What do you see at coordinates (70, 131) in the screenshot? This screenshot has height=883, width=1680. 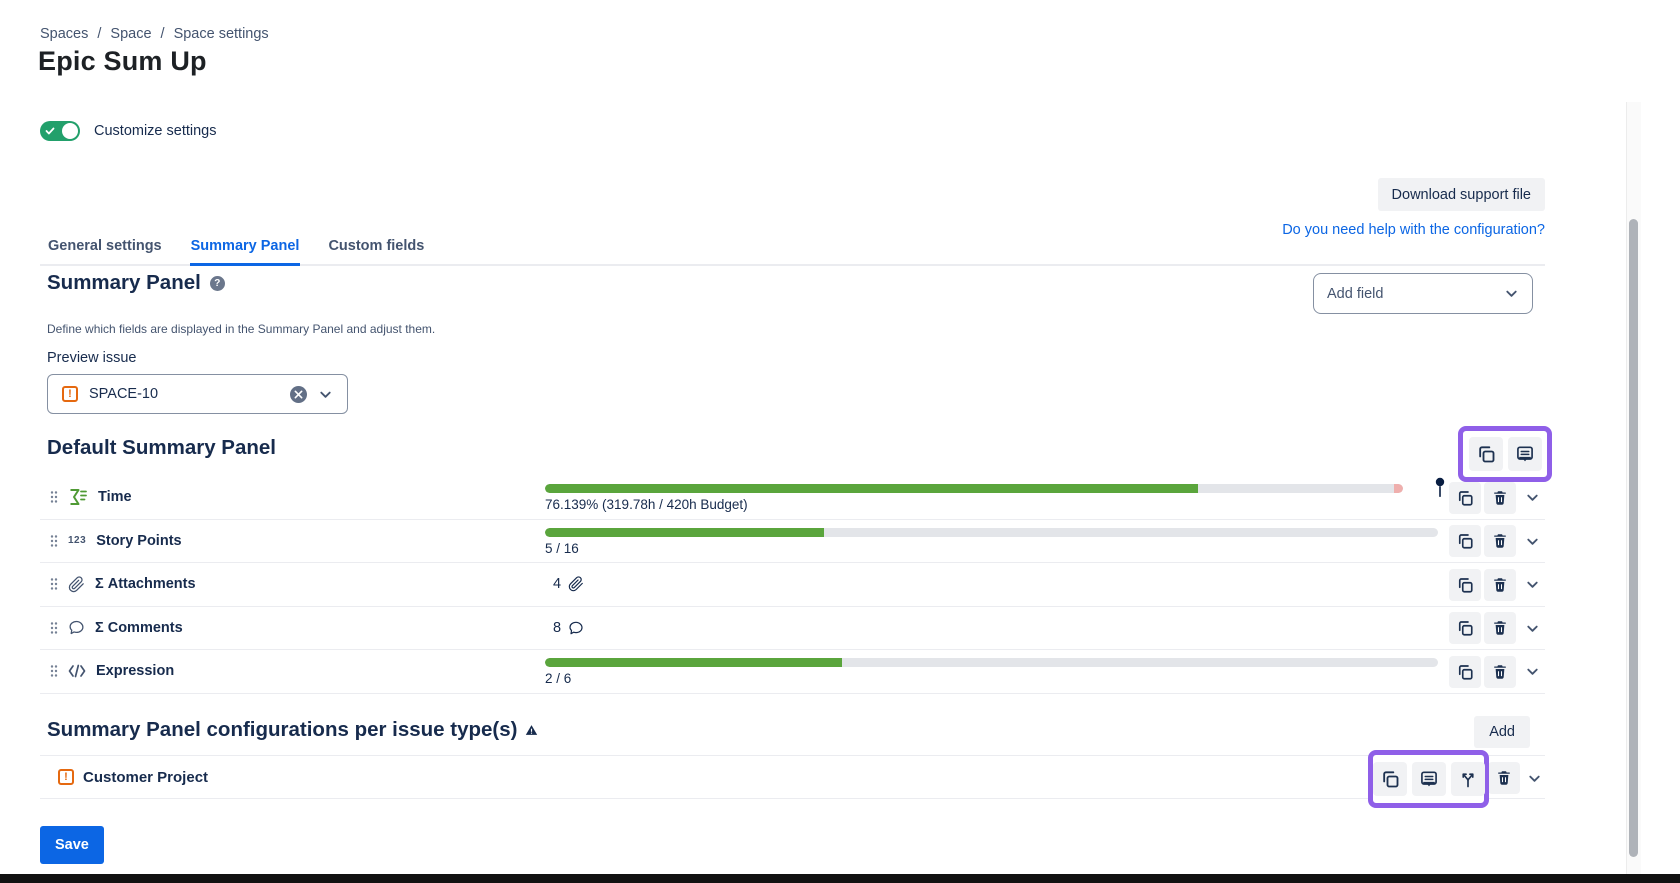 I see `toggle-knob` at bounding box center [70, 131].